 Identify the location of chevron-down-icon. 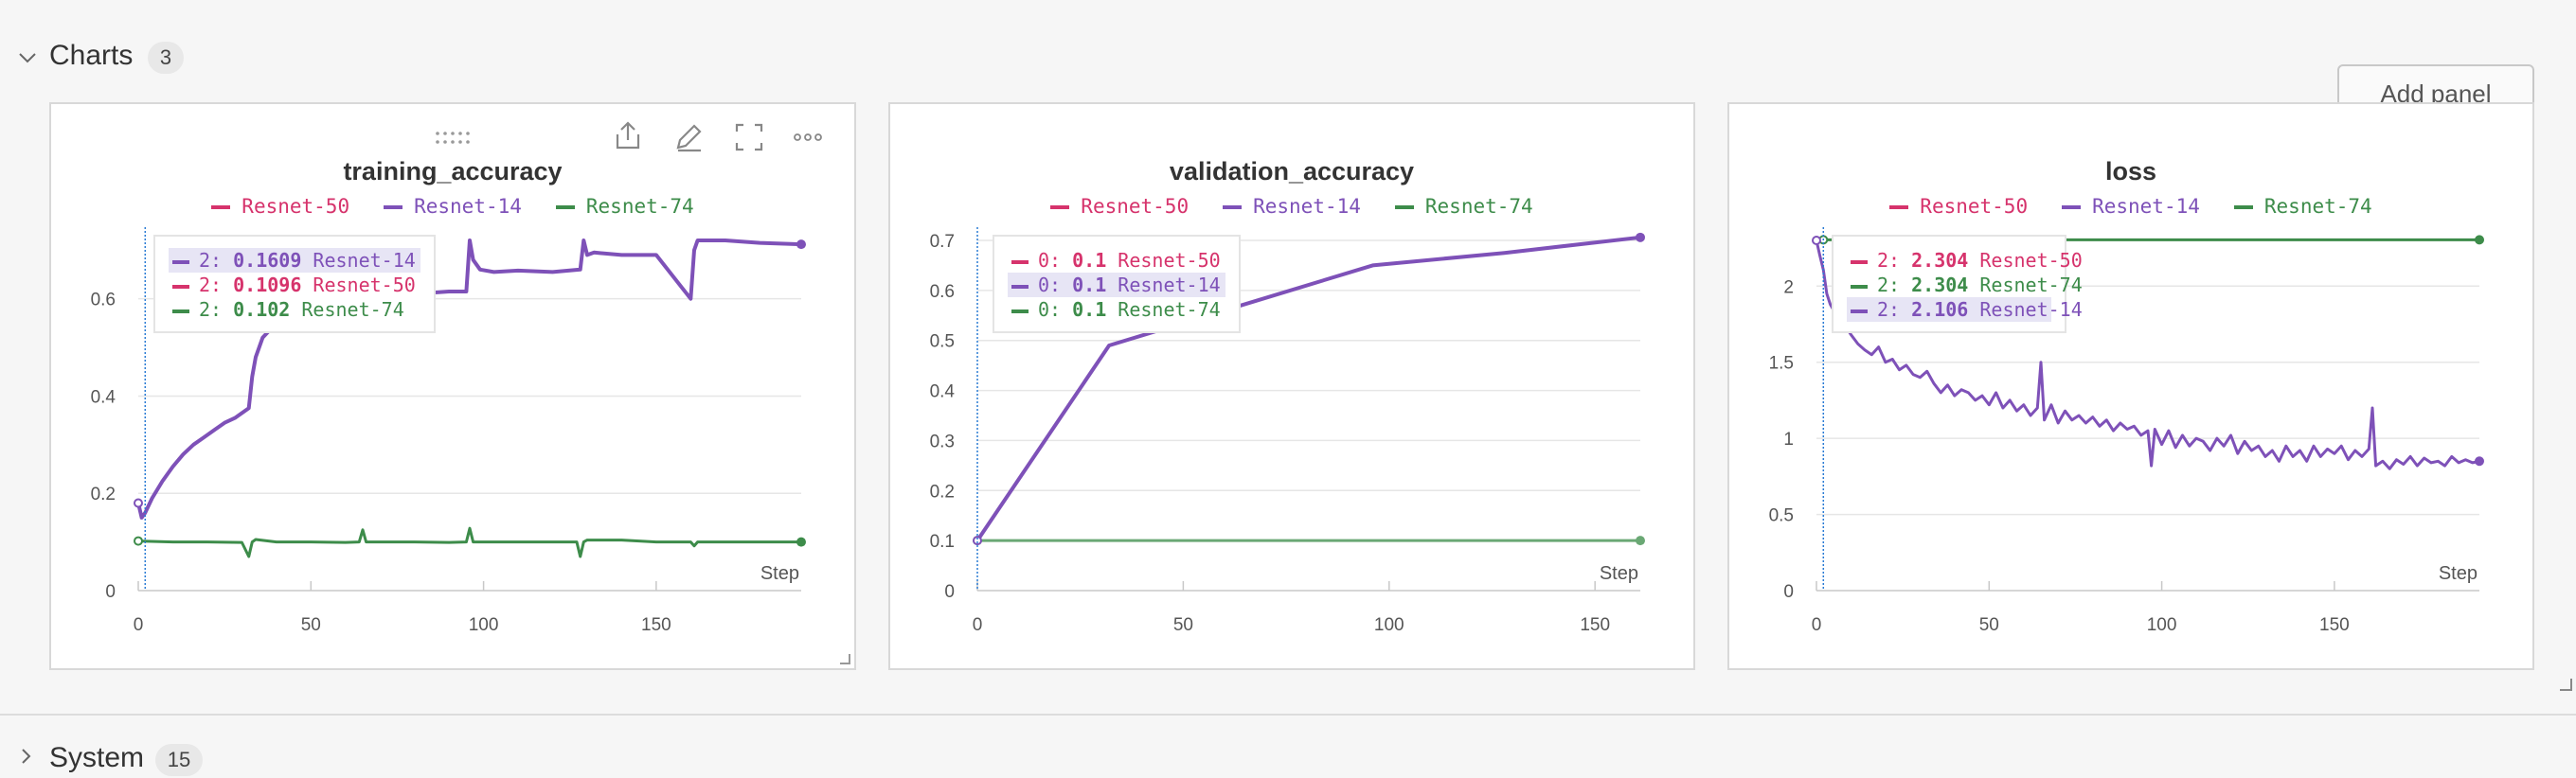
(27, 57).